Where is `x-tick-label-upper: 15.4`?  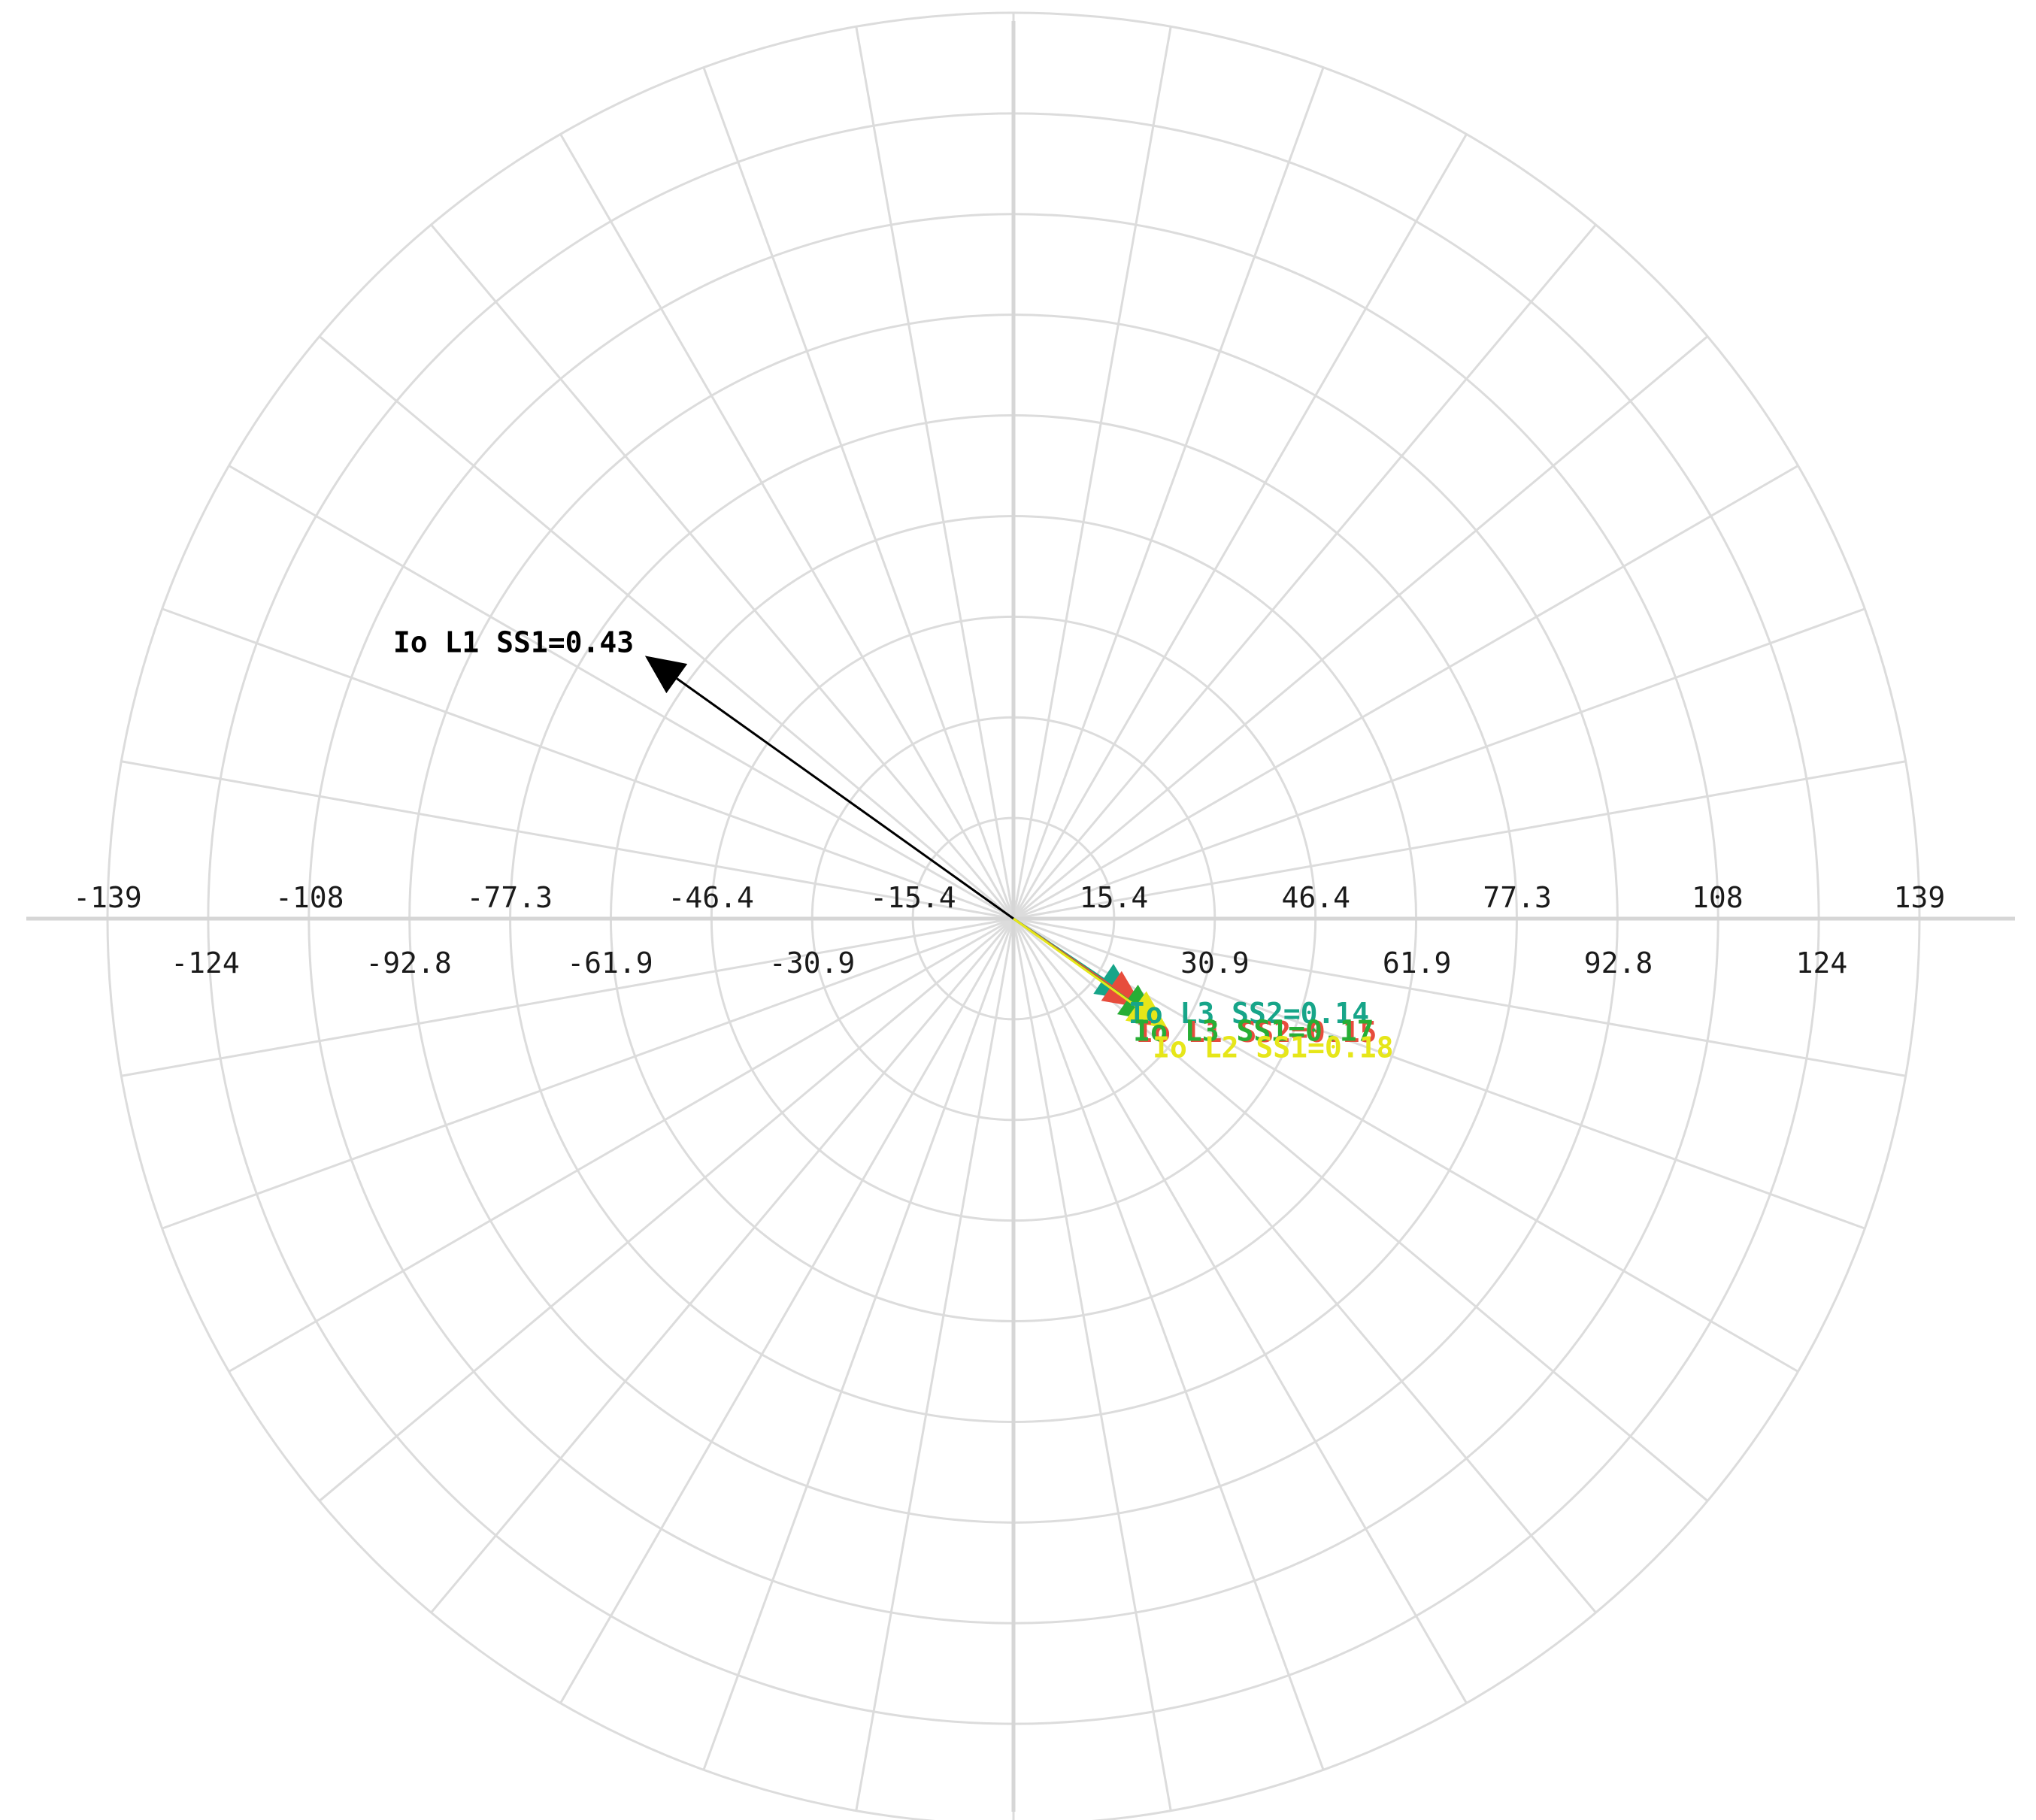 x-tick-label-upper: 15.4 is located at coordinates (1114, 898).